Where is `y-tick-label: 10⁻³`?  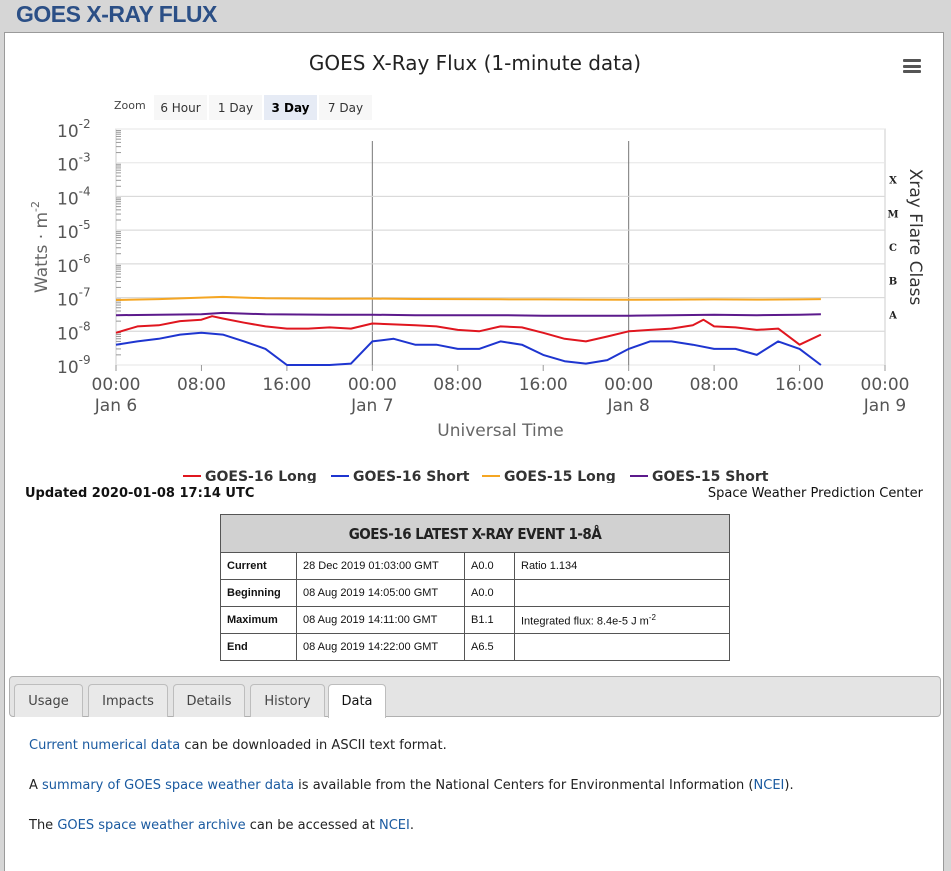
y-tick-label: 10⁻³ is located at coordinates (74, 163).